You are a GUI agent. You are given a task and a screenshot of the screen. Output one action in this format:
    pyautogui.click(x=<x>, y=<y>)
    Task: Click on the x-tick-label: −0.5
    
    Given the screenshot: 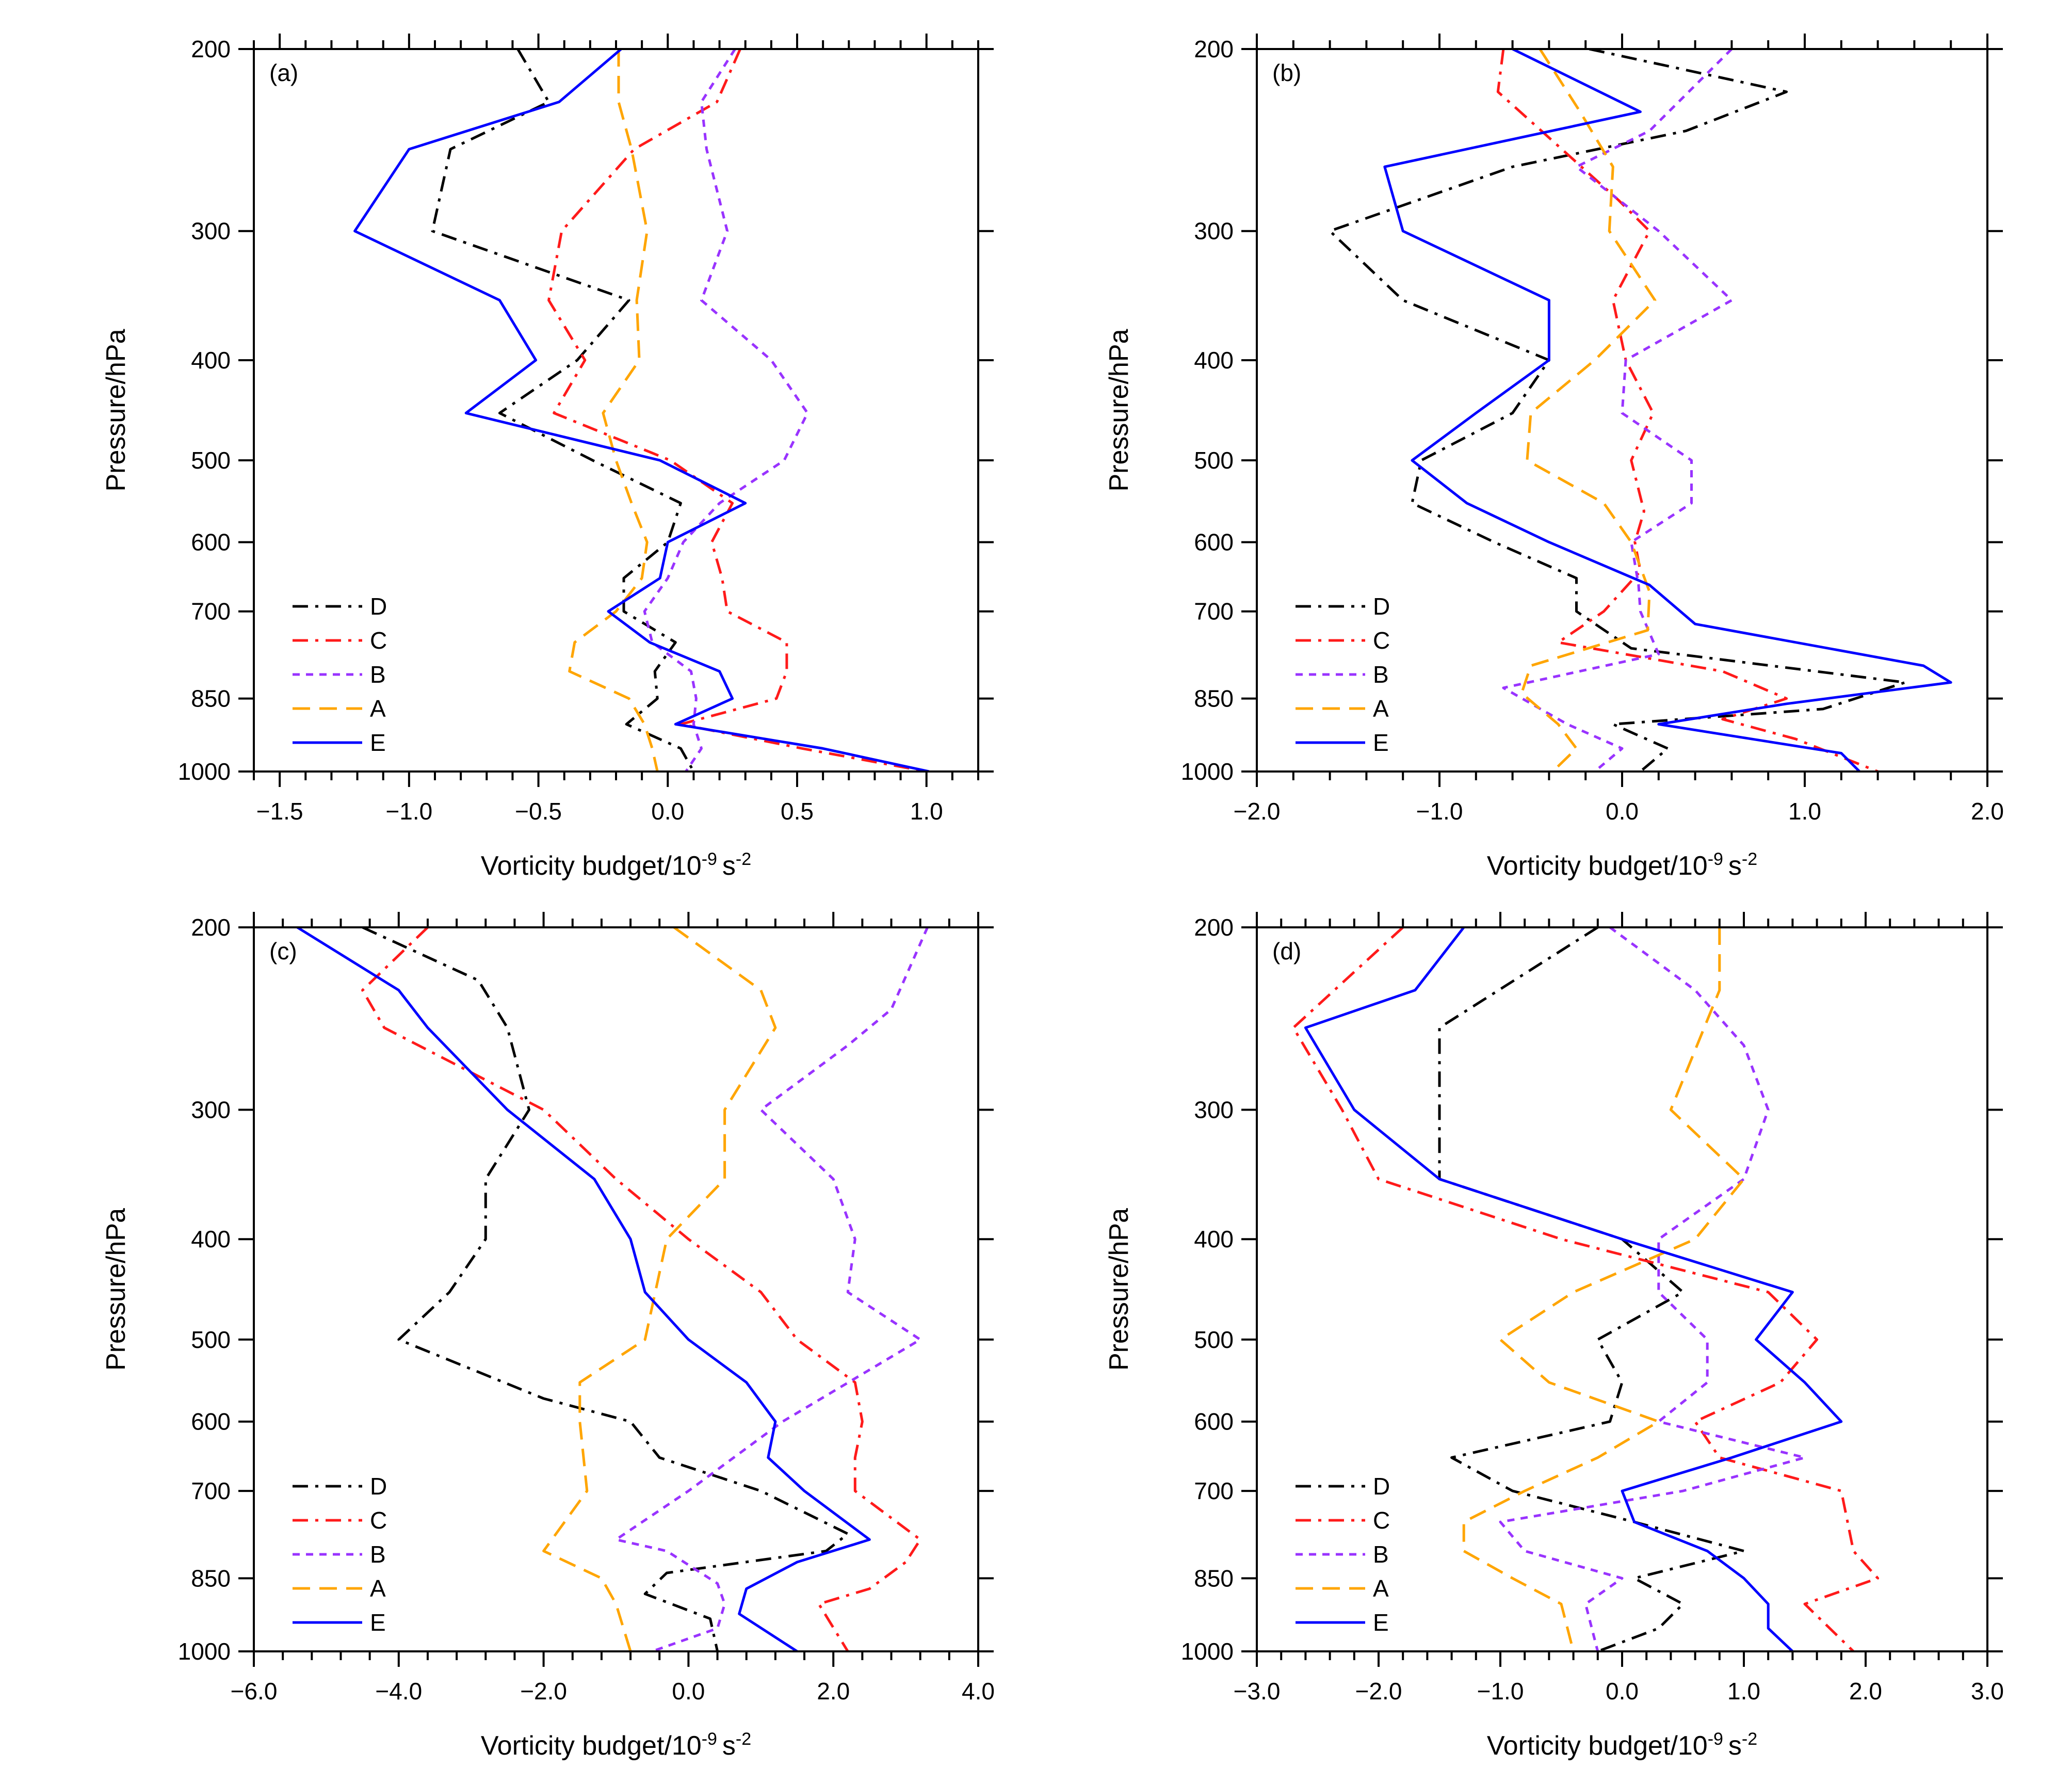 What is the action you would take?
    pyautogui.click(x=538, y=811)
    